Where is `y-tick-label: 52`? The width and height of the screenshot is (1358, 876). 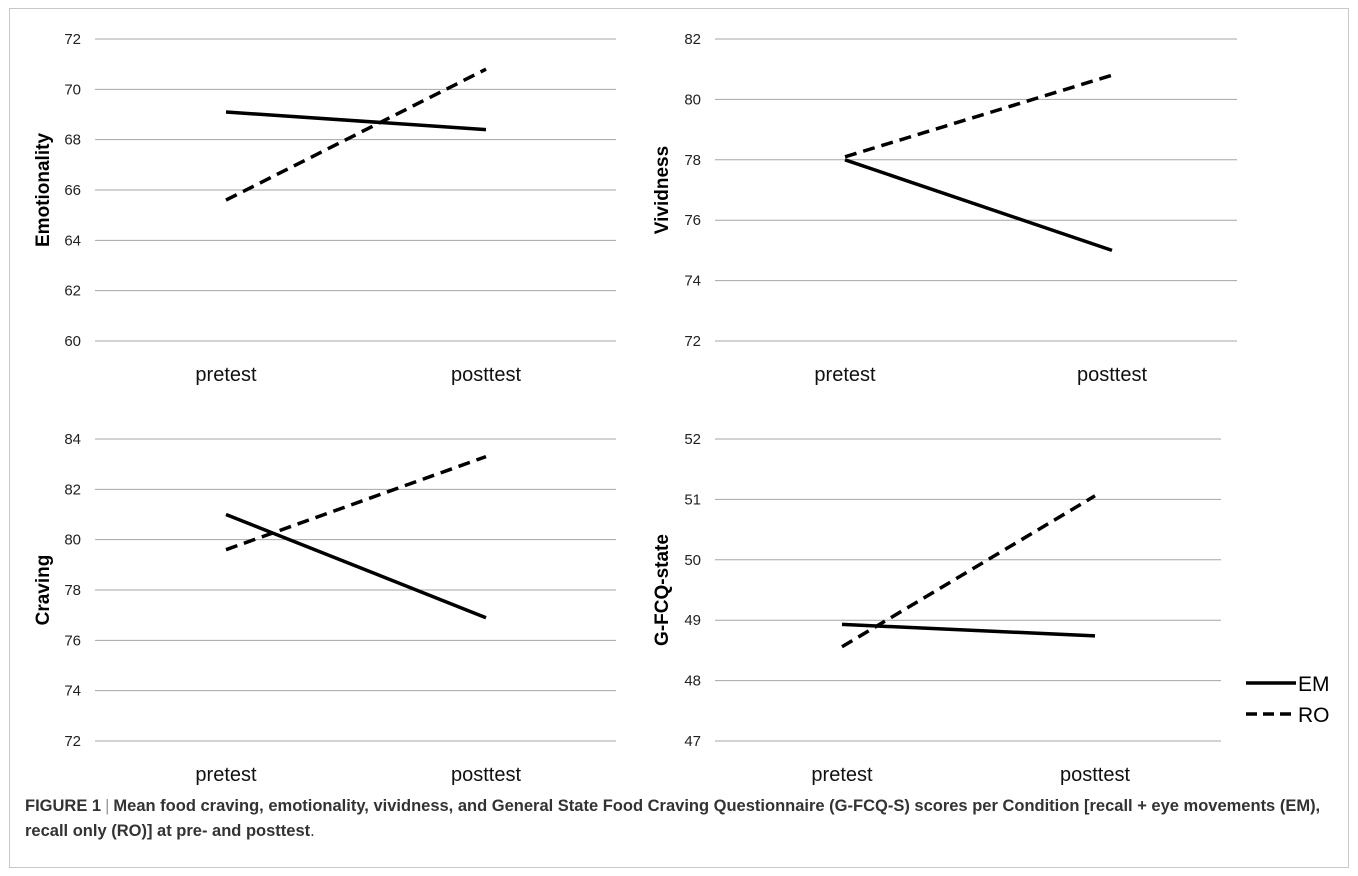
y-tick-label: 52 is located at coordinates (692, 439).